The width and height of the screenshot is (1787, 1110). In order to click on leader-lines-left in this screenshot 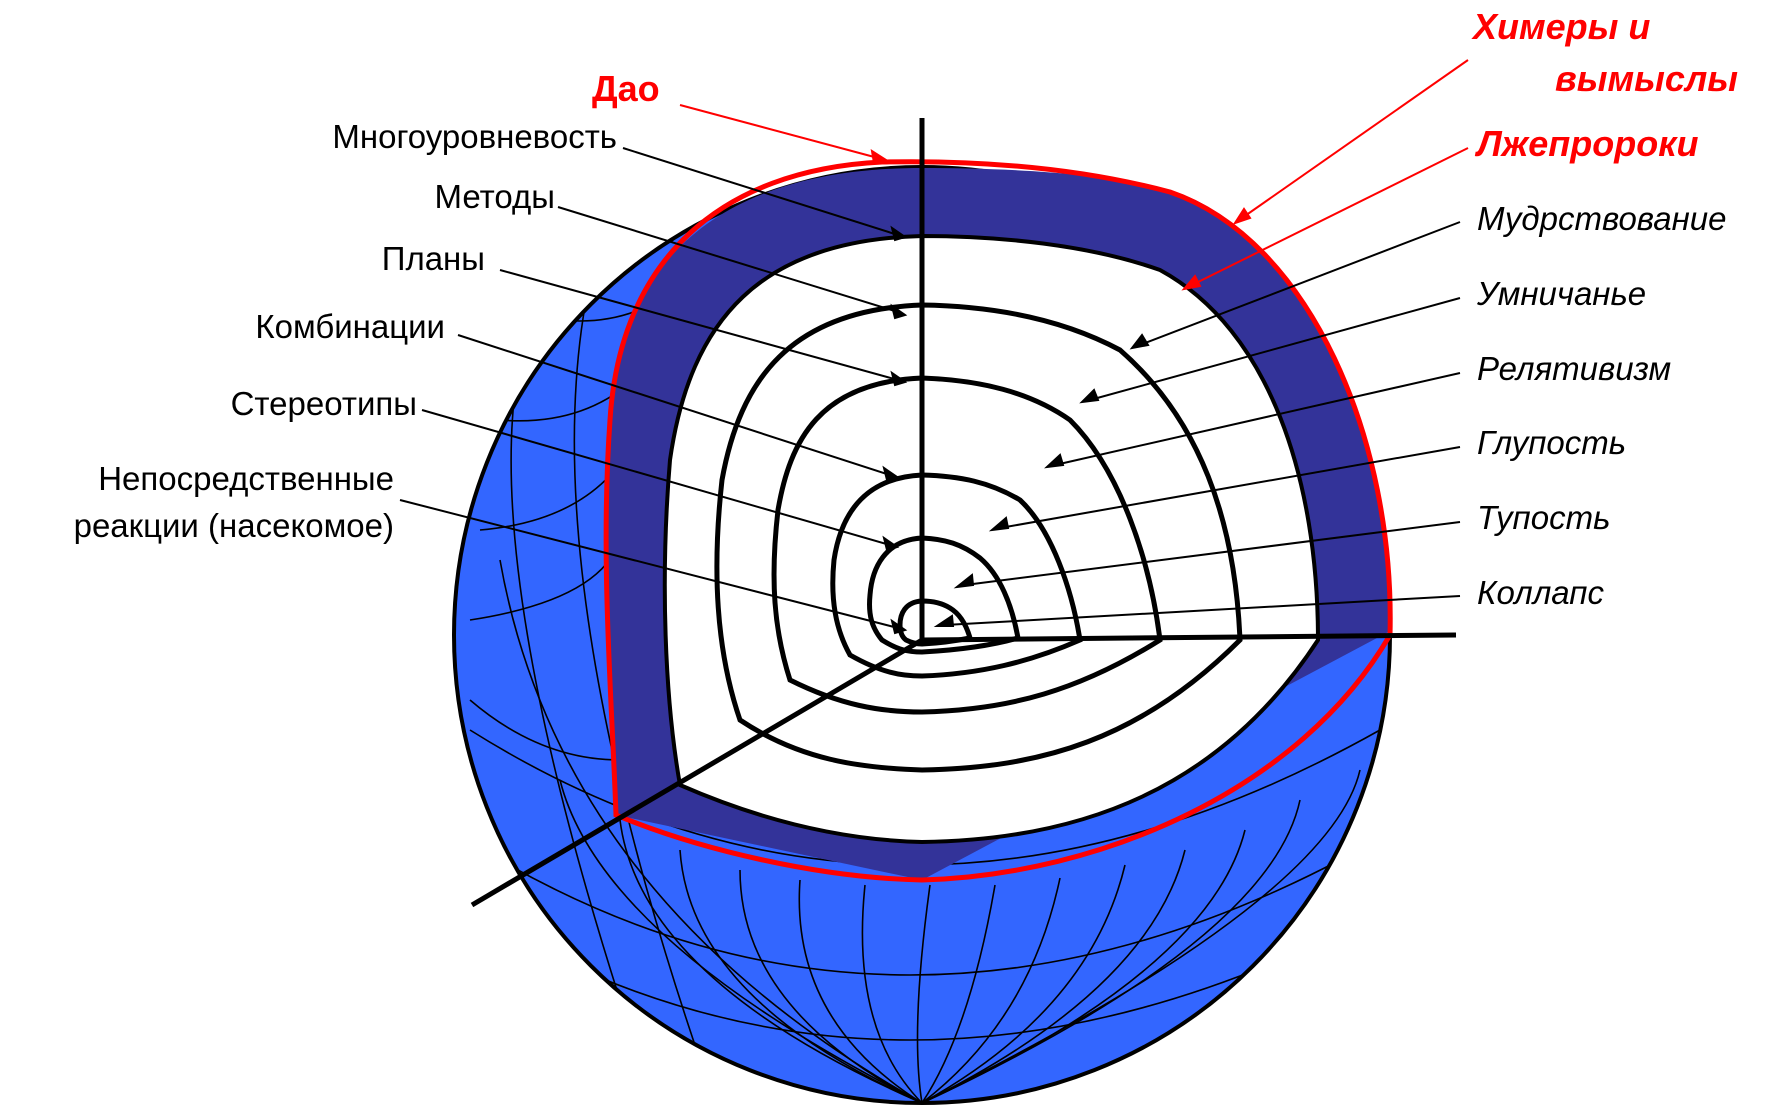, I will do `click(653, 391)`.